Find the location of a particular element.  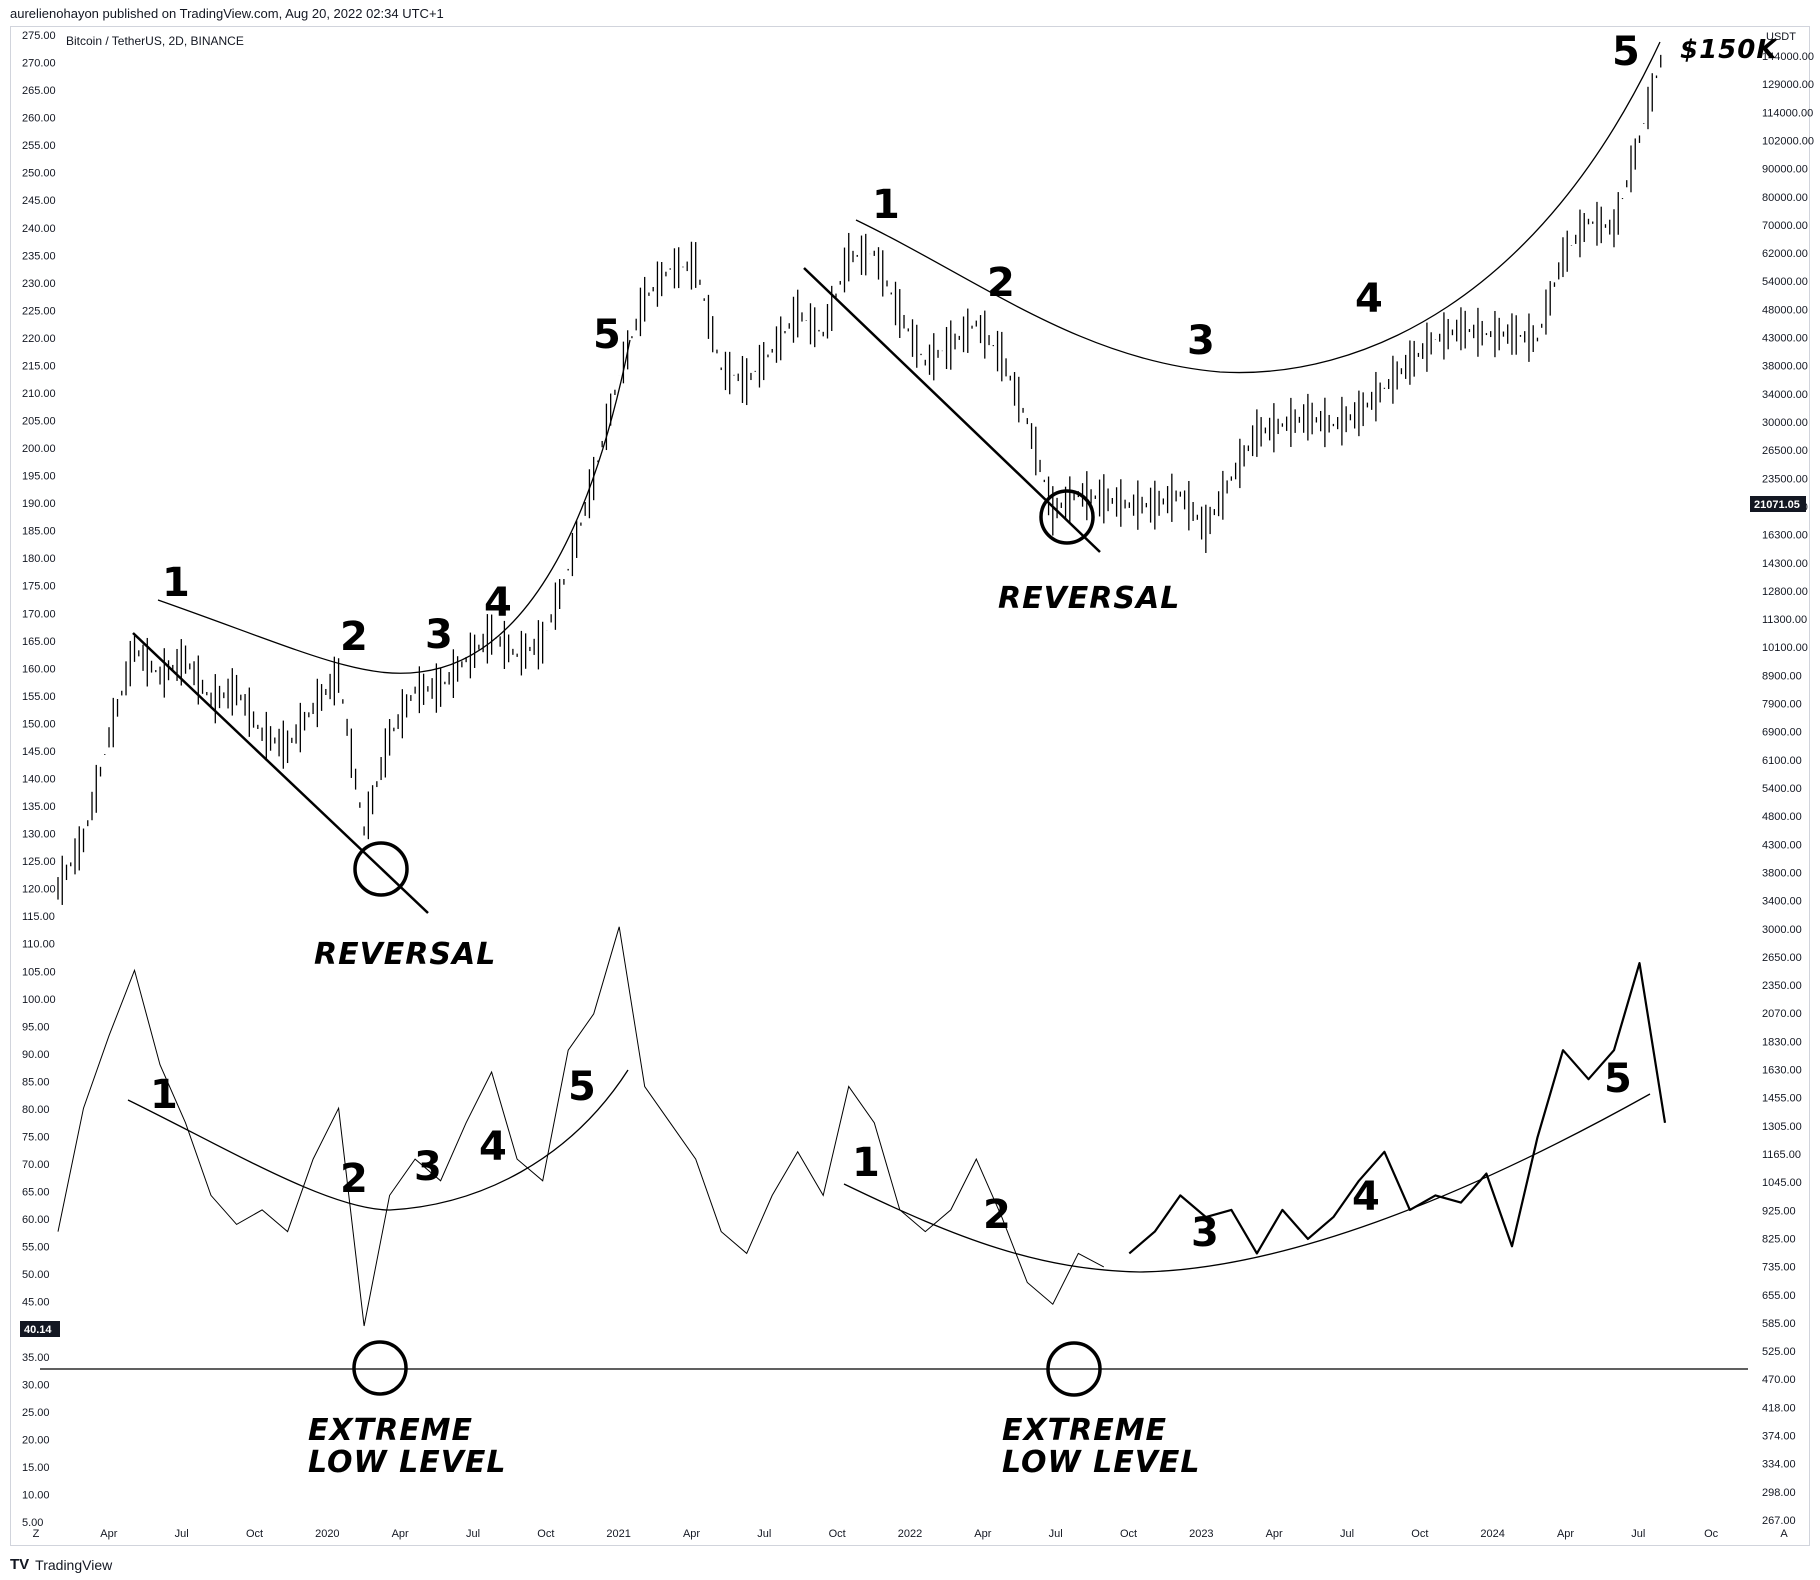

right-tick-label: 23500.00 is located at coordinates (1785, 479).